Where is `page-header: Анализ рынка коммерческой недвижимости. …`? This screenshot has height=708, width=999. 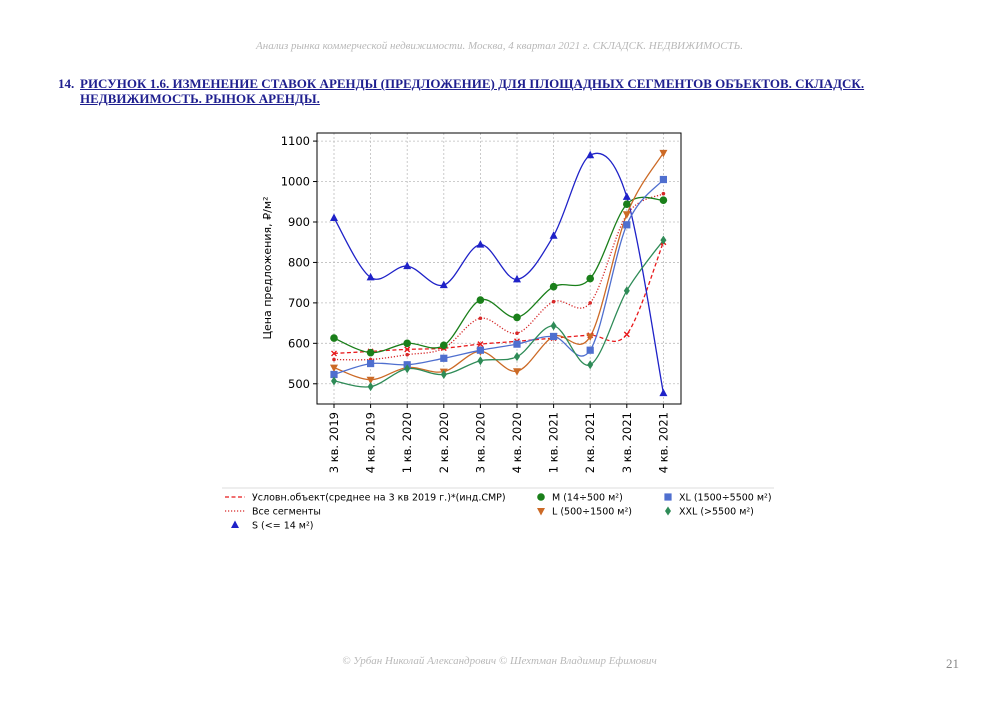
page-header: Анализ рынка коммерческой недвижимости. … is located at coordinates (499, 46).